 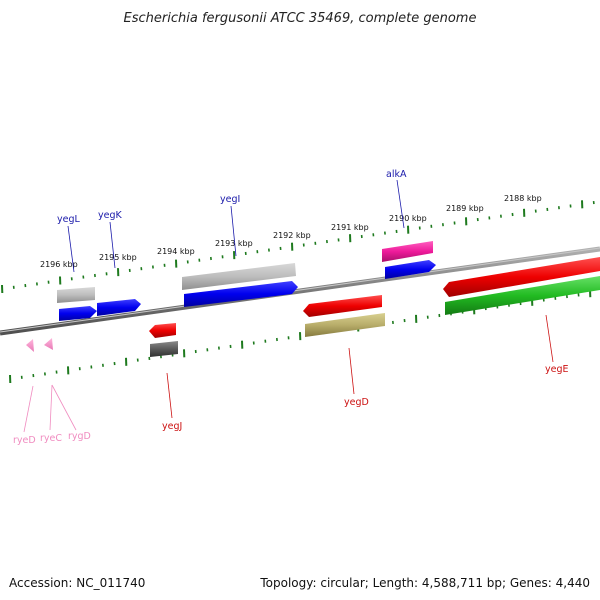 I want to click on scale-label-2196: 2196 kbp, so click(x=59, y=264).